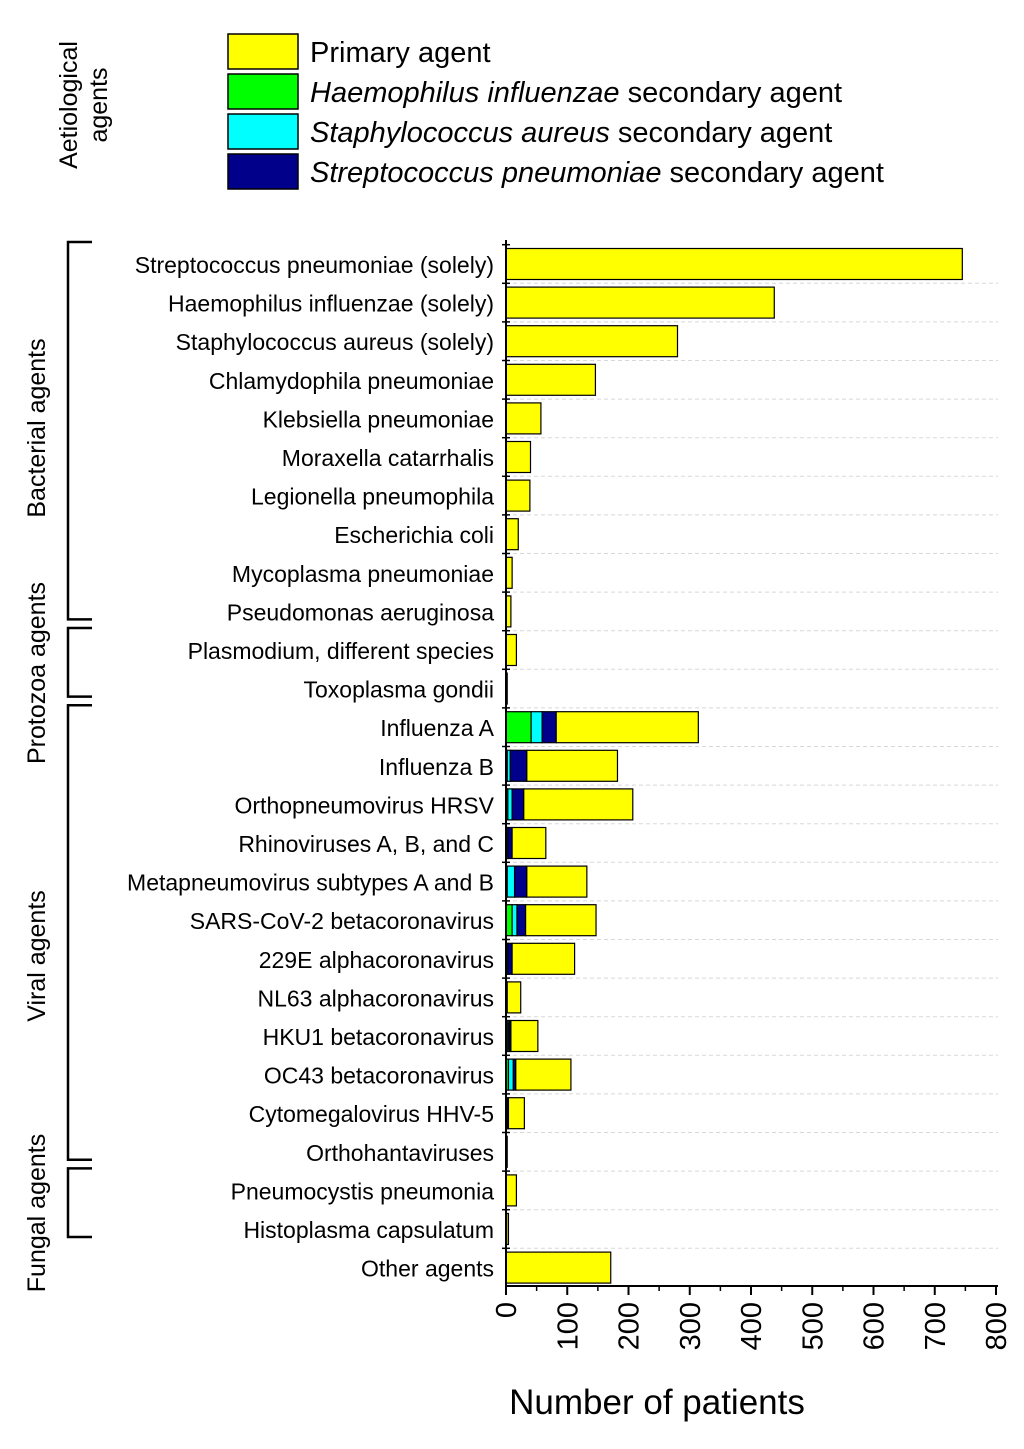  Describe the element at coordinates (366, 844) in the screenshot. I see `category-label: Rhinoviruses A, B, and C` at that location.